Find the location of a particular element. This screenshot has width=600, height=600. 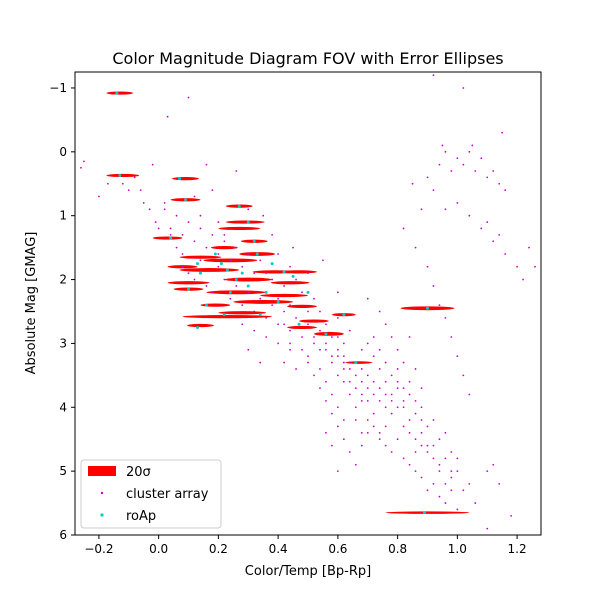

legend-label-roap: roAp is located at coordinates (141, 516).